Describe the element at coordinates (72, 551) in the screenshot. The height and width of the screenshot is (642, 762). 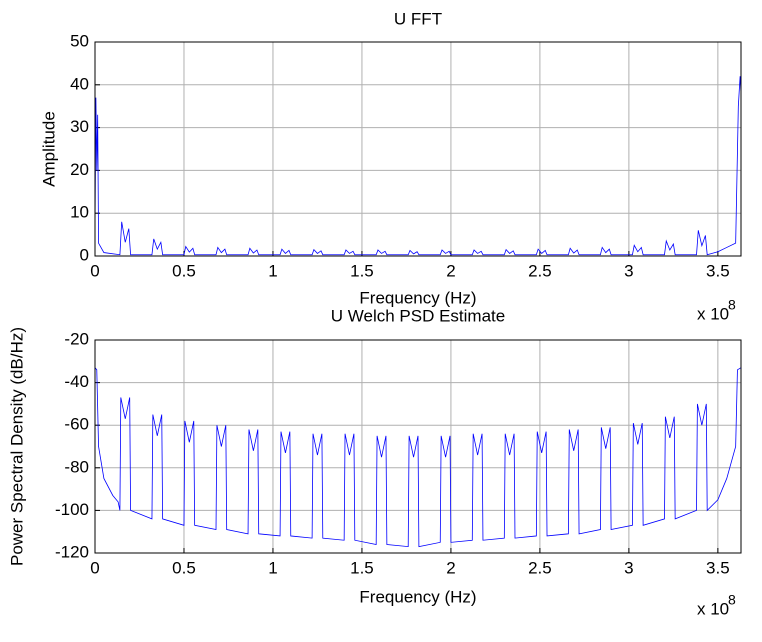
I see `y-tick-label: -120` at that location.